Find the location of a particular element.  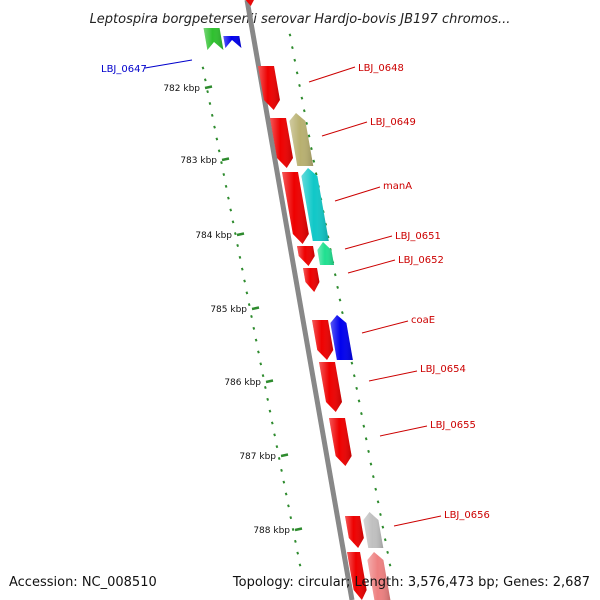

gene-label: LBJ_0651 is located at coordinates (418, 236).